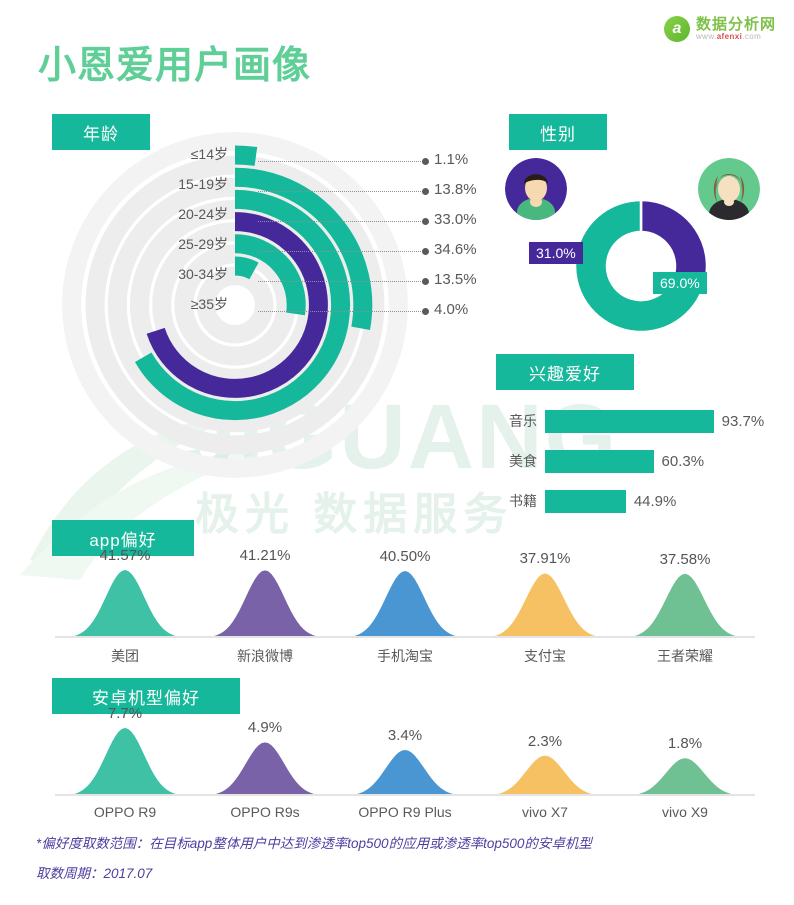  What do you see at coordinates (640, 242) in the screenshot?
I see `gender-chart: 31.0% 69.0%` at bounding box center [640, 242].